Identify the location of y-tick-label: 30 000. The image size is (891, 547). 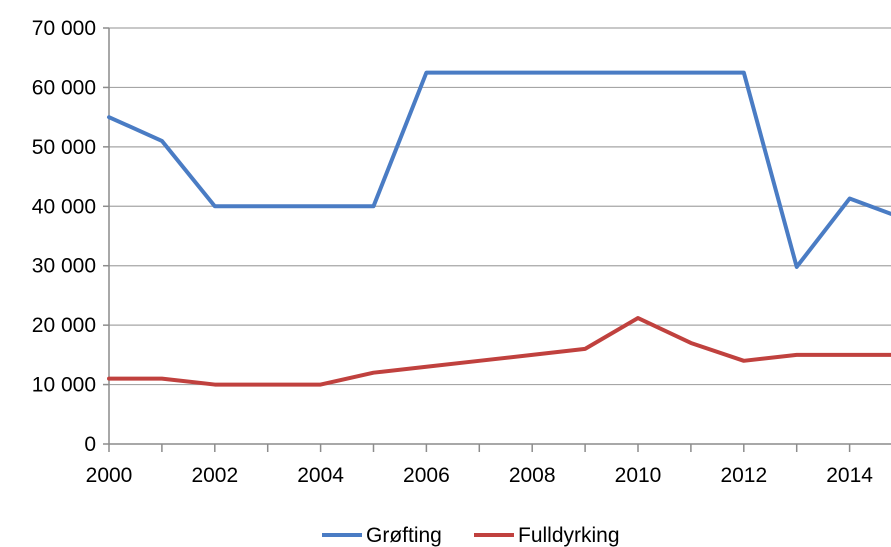
(64, 266).